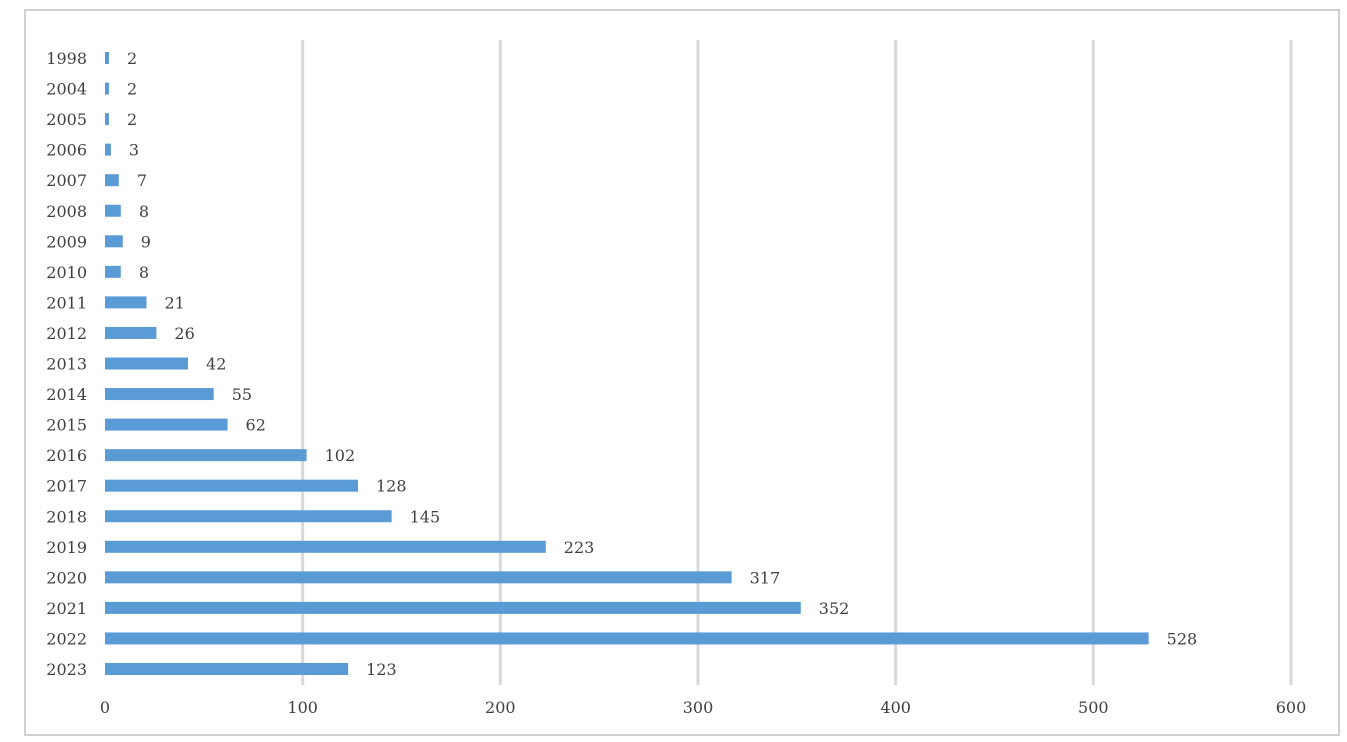 Image resolution: width=1347 pixels, height=742 pixels. Describe the element at coordinates (1093, 707) in the screenshot. I see `x-tick-label: 500` at that location.